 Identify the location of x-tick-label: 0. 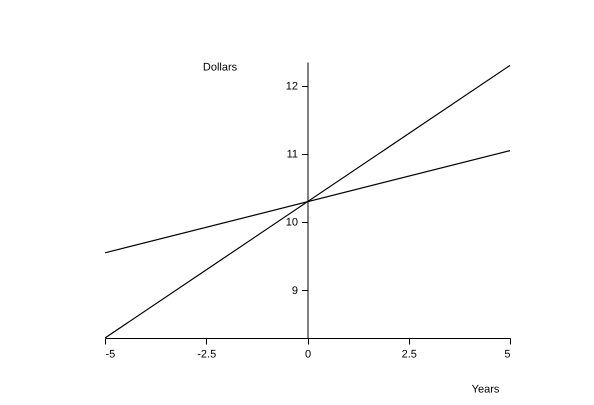
(308, 354).